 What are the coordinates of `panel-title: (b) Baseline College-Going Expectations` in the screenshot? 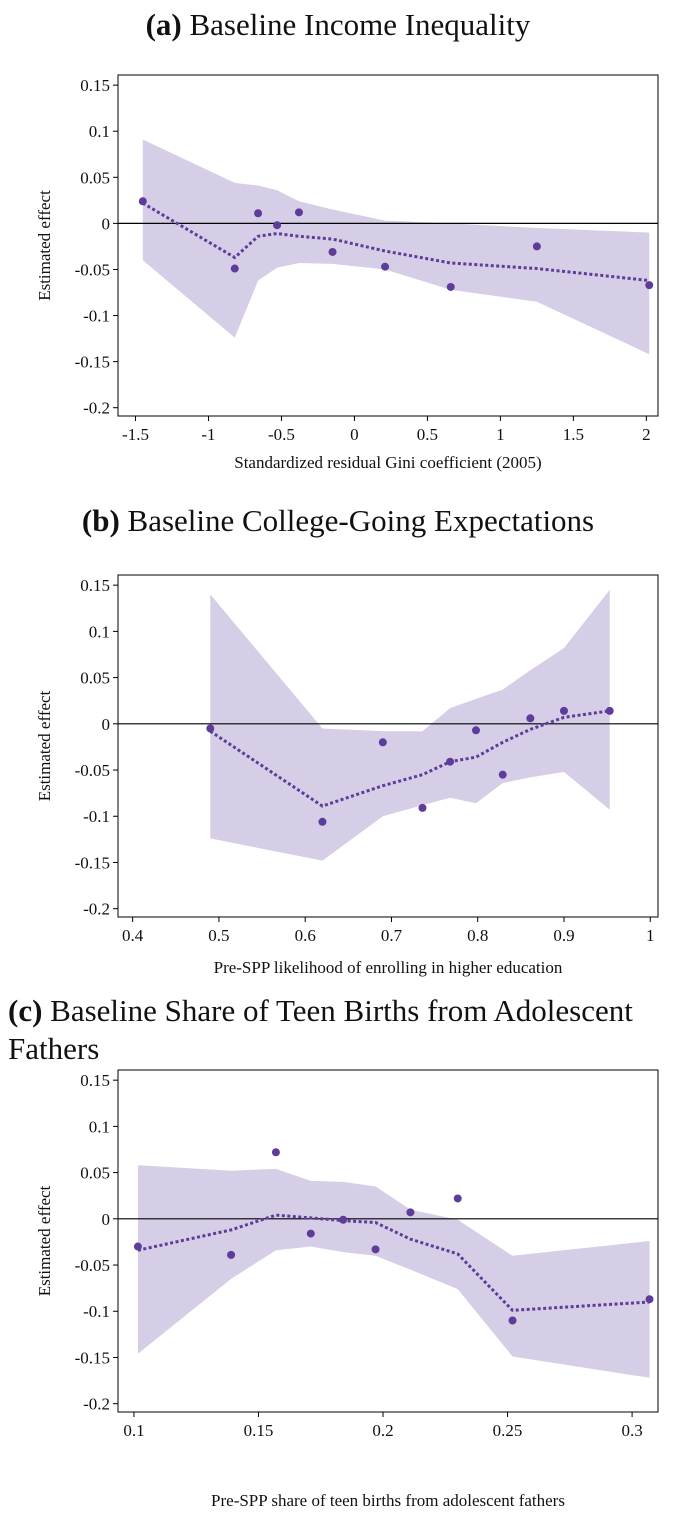 It's located at (338, 521).